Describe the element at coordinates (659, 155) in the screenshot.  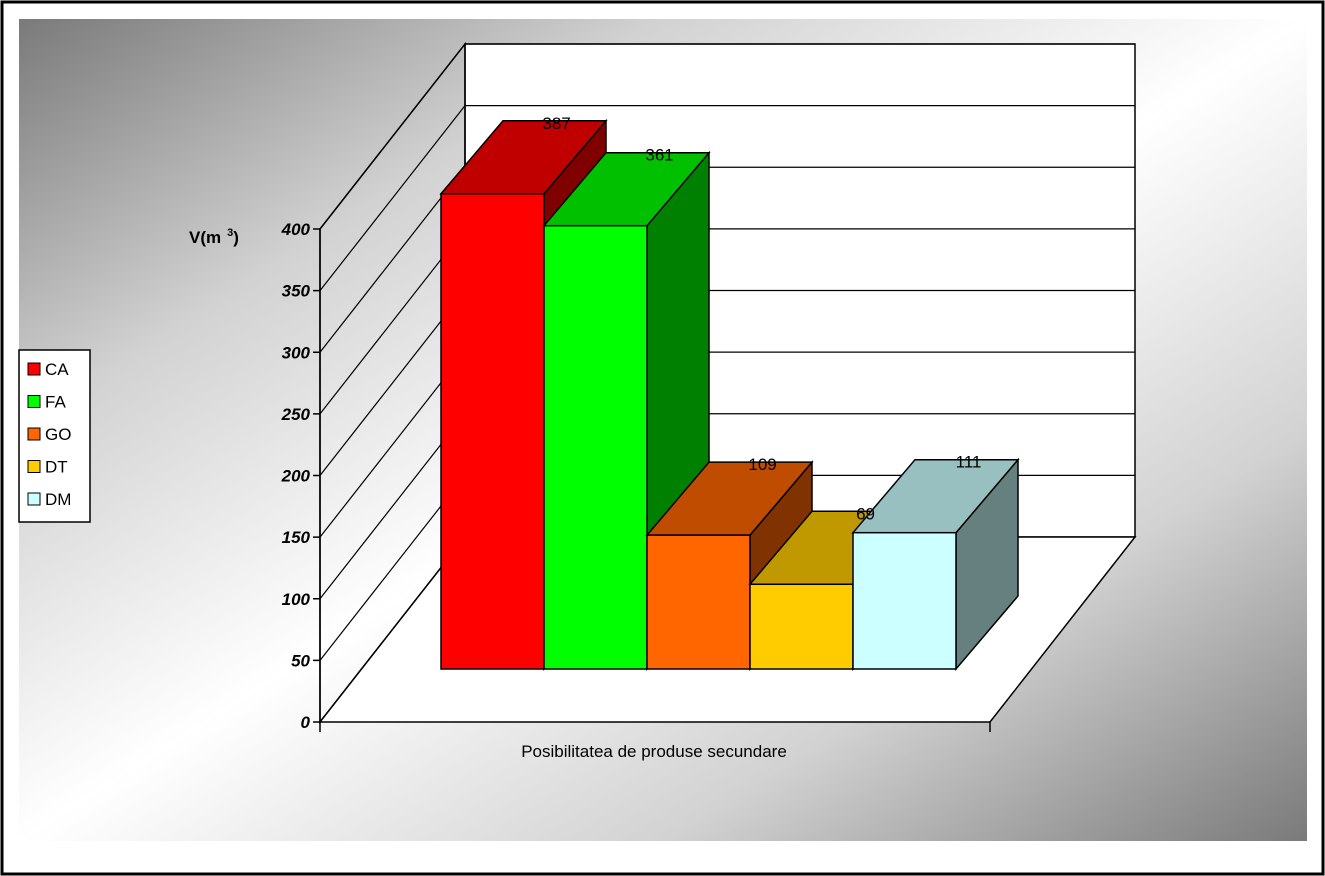
I see `data-label-fa: 361` at that location.